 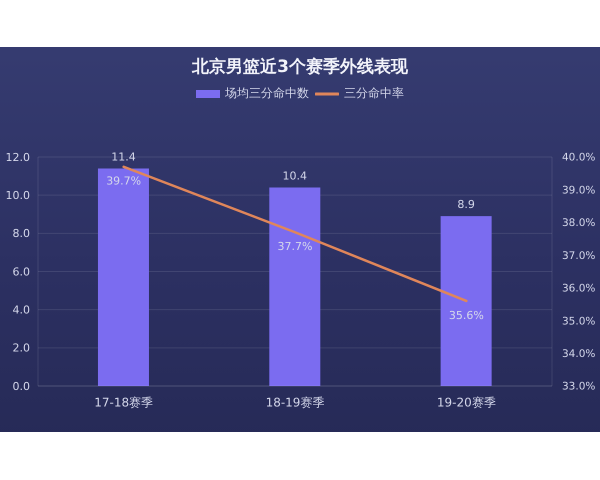 What do you see at coordinates (579, 288) in the screenshot?
I see `y2-tick-label: 36.0%` at bounding box center [579, 288].